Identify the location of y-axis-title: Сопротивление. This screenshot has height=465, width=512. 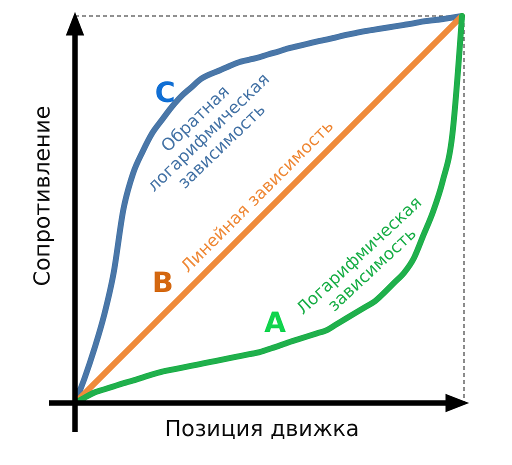
(43, 196).